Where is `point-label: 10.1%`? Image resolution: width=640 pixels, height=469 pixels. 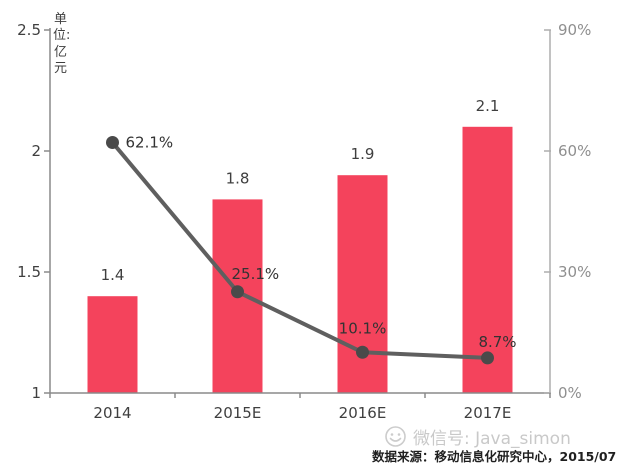
point-label: 10.1% is located at coordinates (363, 328).